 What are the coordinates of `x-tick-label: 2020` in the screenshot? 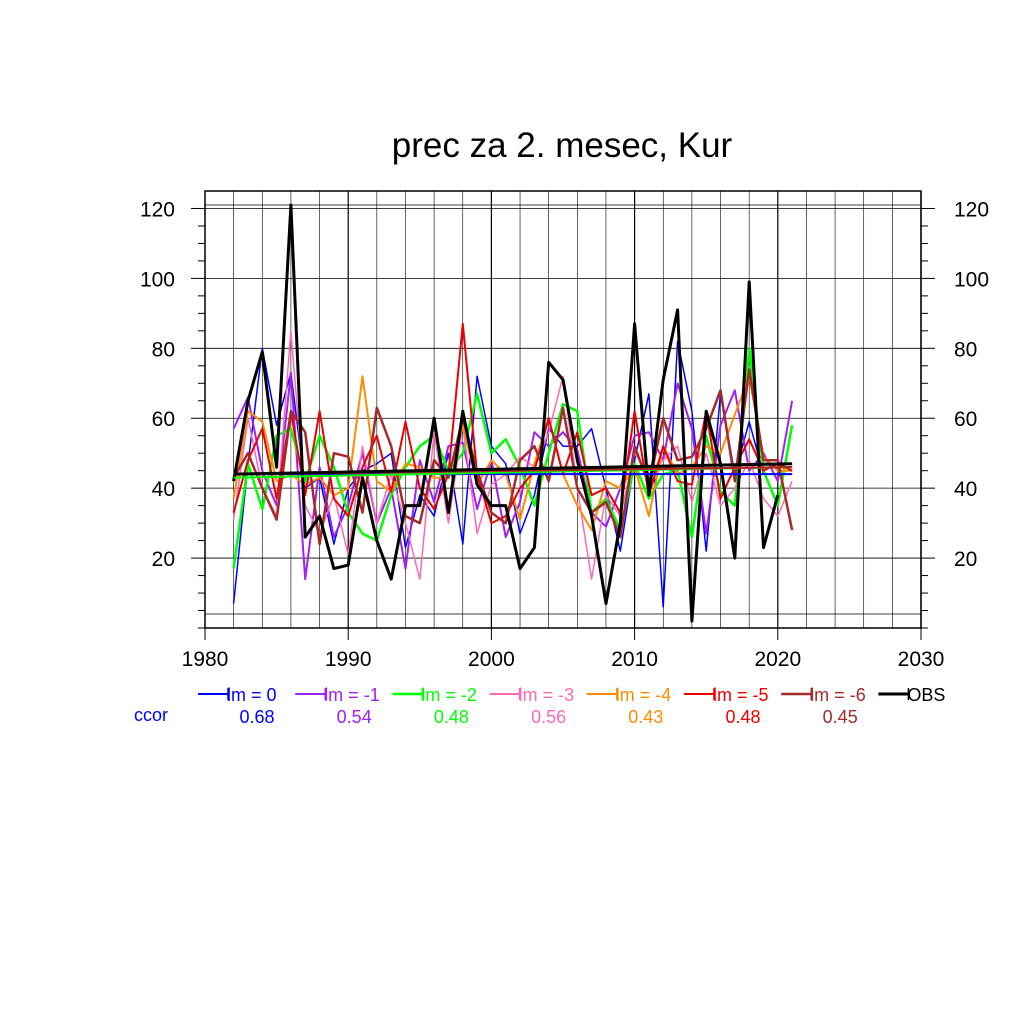 It's located at (777, 659).